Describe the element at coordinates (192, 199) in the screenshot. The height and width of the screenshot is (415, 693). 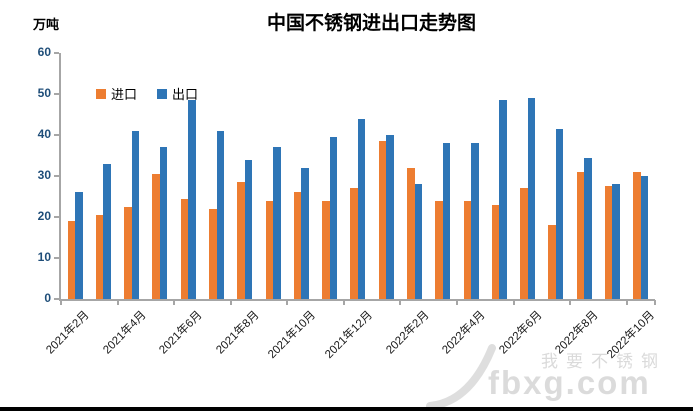
I see `bar-exports-2021年6月` at that location.